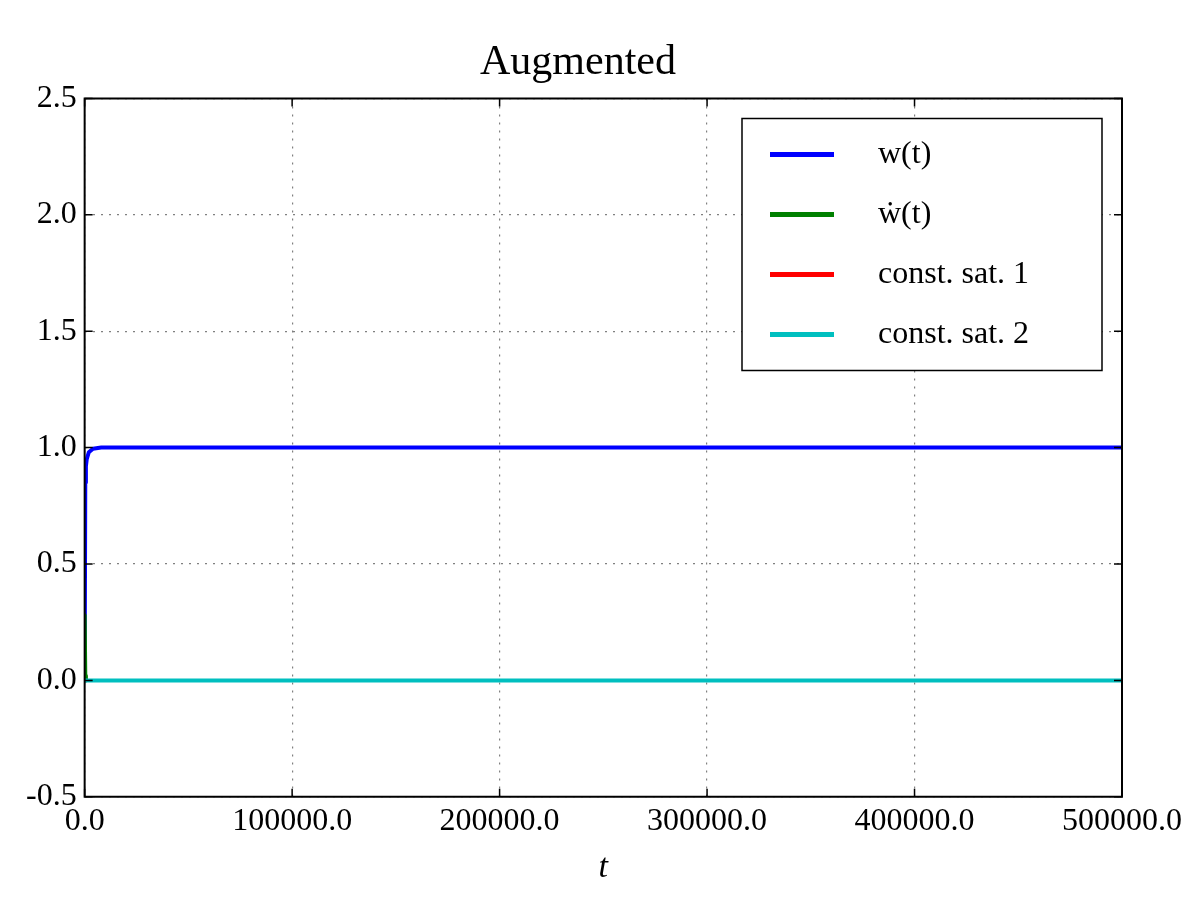 Image resolution: width=1200 pixels, height=900 pixels. Describe the element at coordinates (56, 677) in the screenshot. I see `y-tick-label: 0.0` at that location.